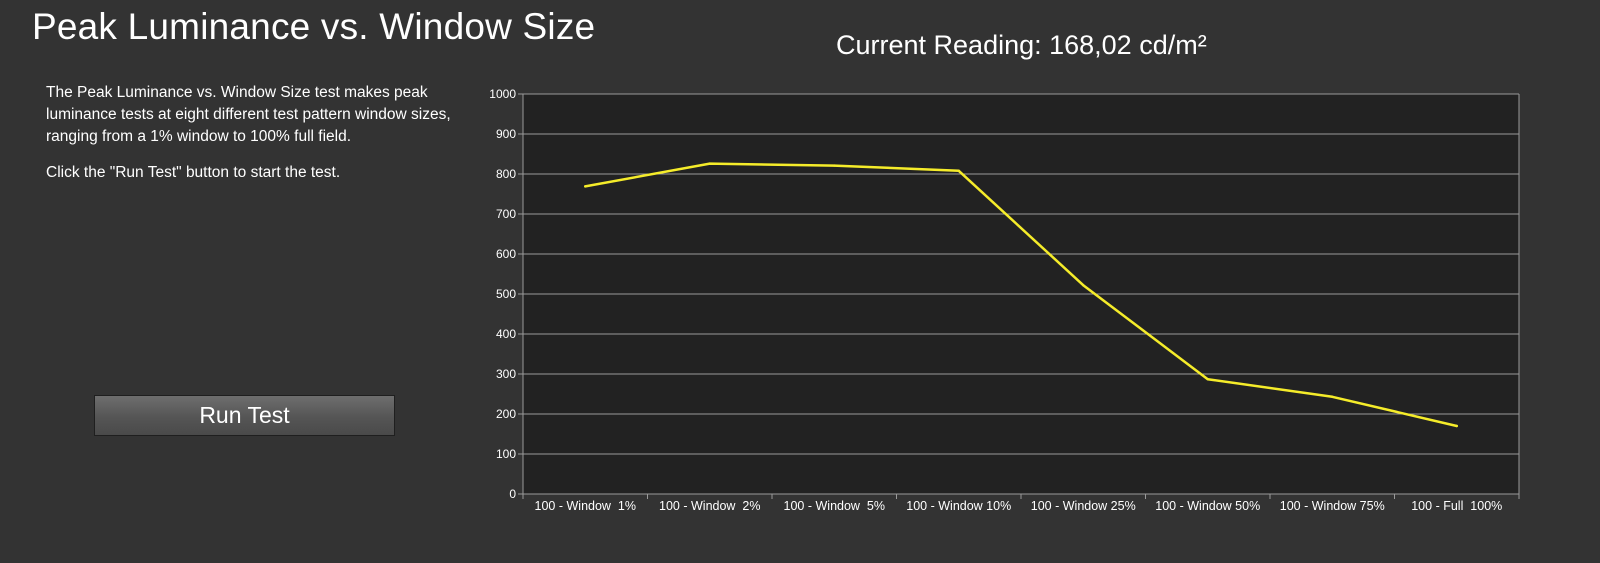 The height and width of the screenshot is (563, 1600). I want to click on y-tick-label: 200, so click(506, 414).